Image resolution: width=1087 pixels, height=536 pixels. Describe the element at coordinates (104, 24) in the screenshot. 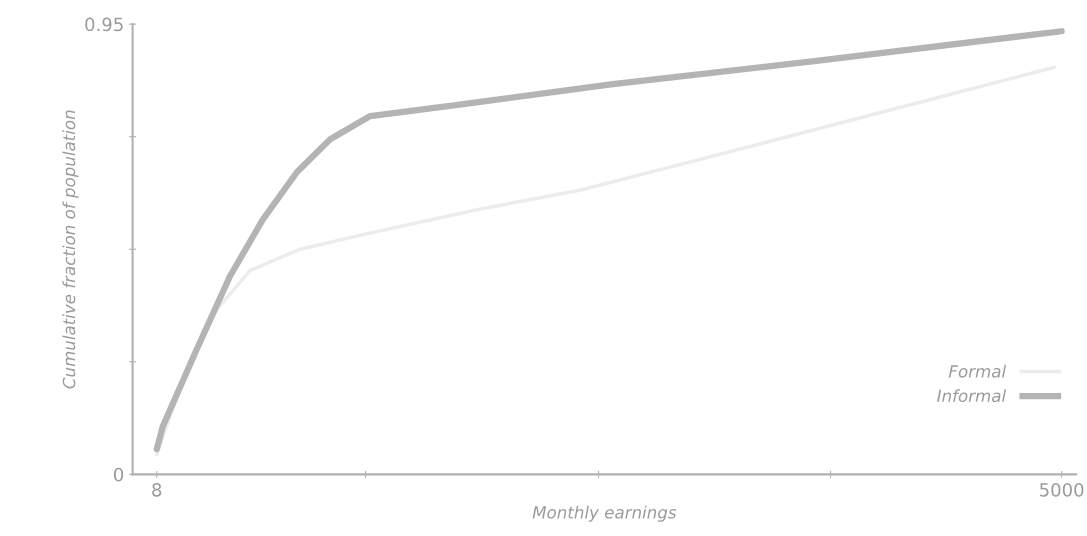

I see `y-tick-label: 0.95` at that location.